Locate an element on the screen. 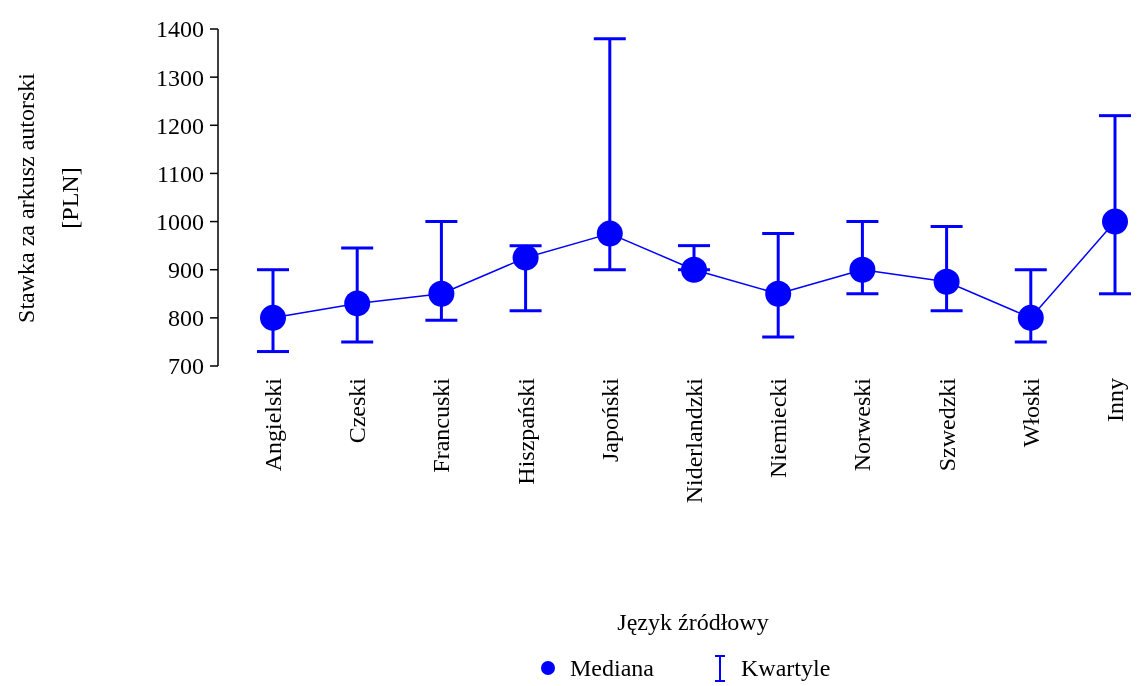  x-tick-label: Czeski is located at coordinates (357, 410).